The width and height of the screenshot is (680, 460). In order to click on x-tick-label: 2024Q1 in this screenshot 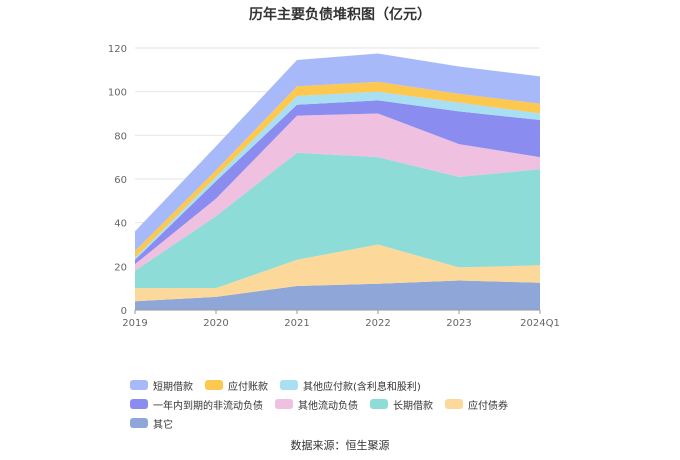, I will do `click(540, 323)`.